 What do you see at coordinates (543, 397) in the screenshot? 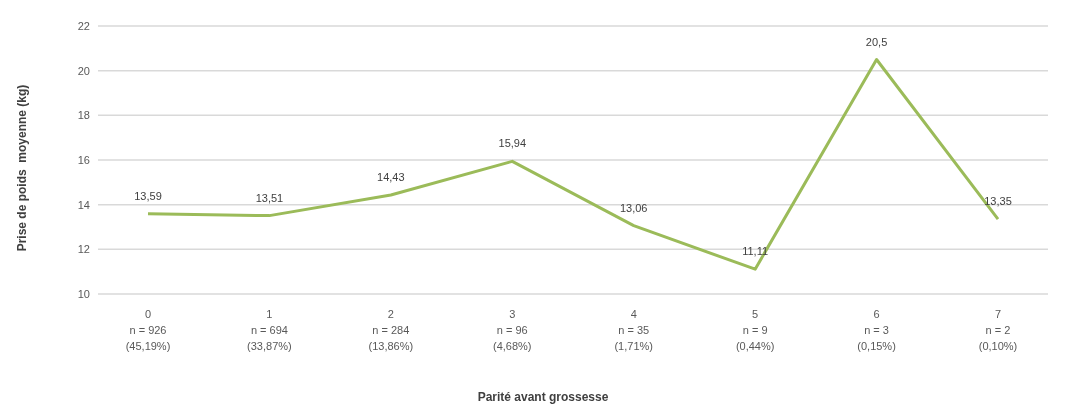
I see `x-axis-title: Parité avant grossesse` at bounding box center [543, 397].